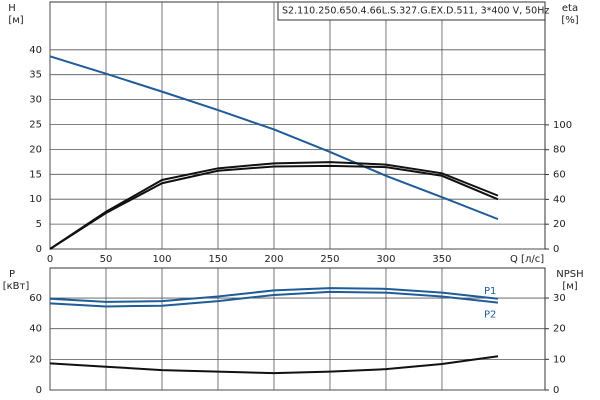  What do you see at coordinates (559, 199) in the screenshot?
I see `y2-tick-label: 40` at bounding box center [559, 199].